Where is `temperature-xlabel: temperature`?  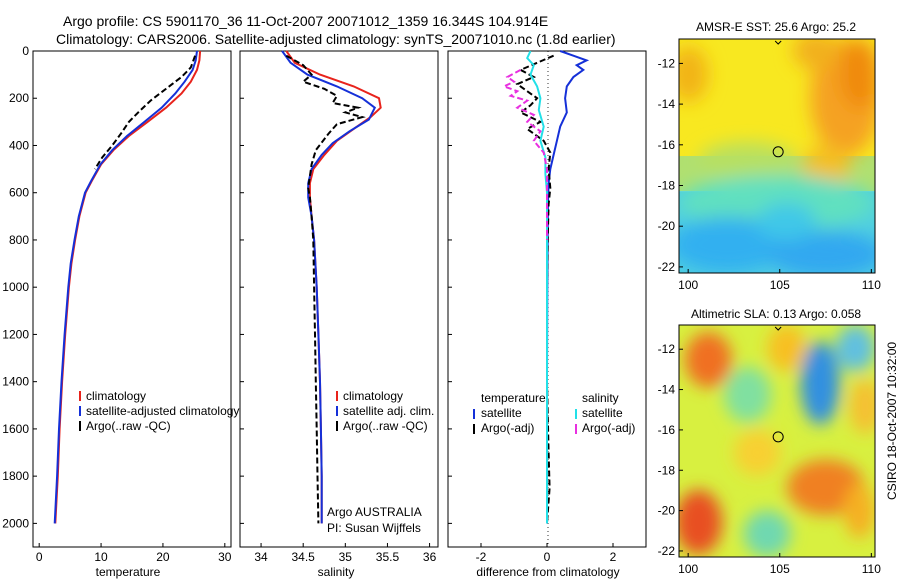
temperature-xlabel: temperature is located at coordinates (128, 572).